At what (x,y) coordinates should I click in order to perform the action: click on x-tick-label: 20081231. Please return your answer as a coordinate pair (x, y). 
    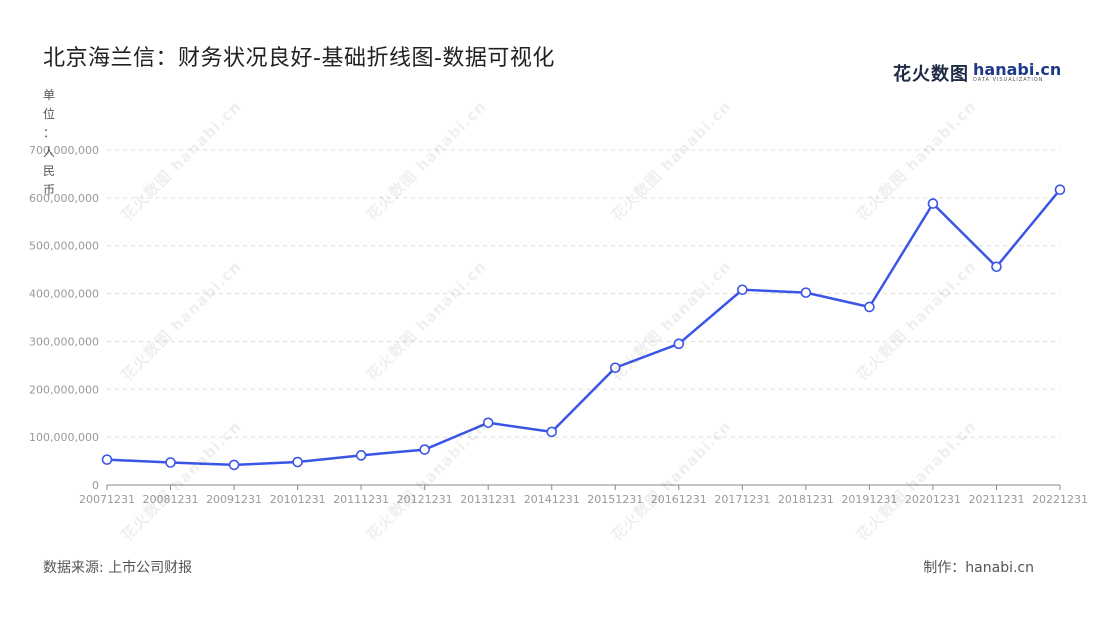
    Looking at the image, I should click on (171, 499).